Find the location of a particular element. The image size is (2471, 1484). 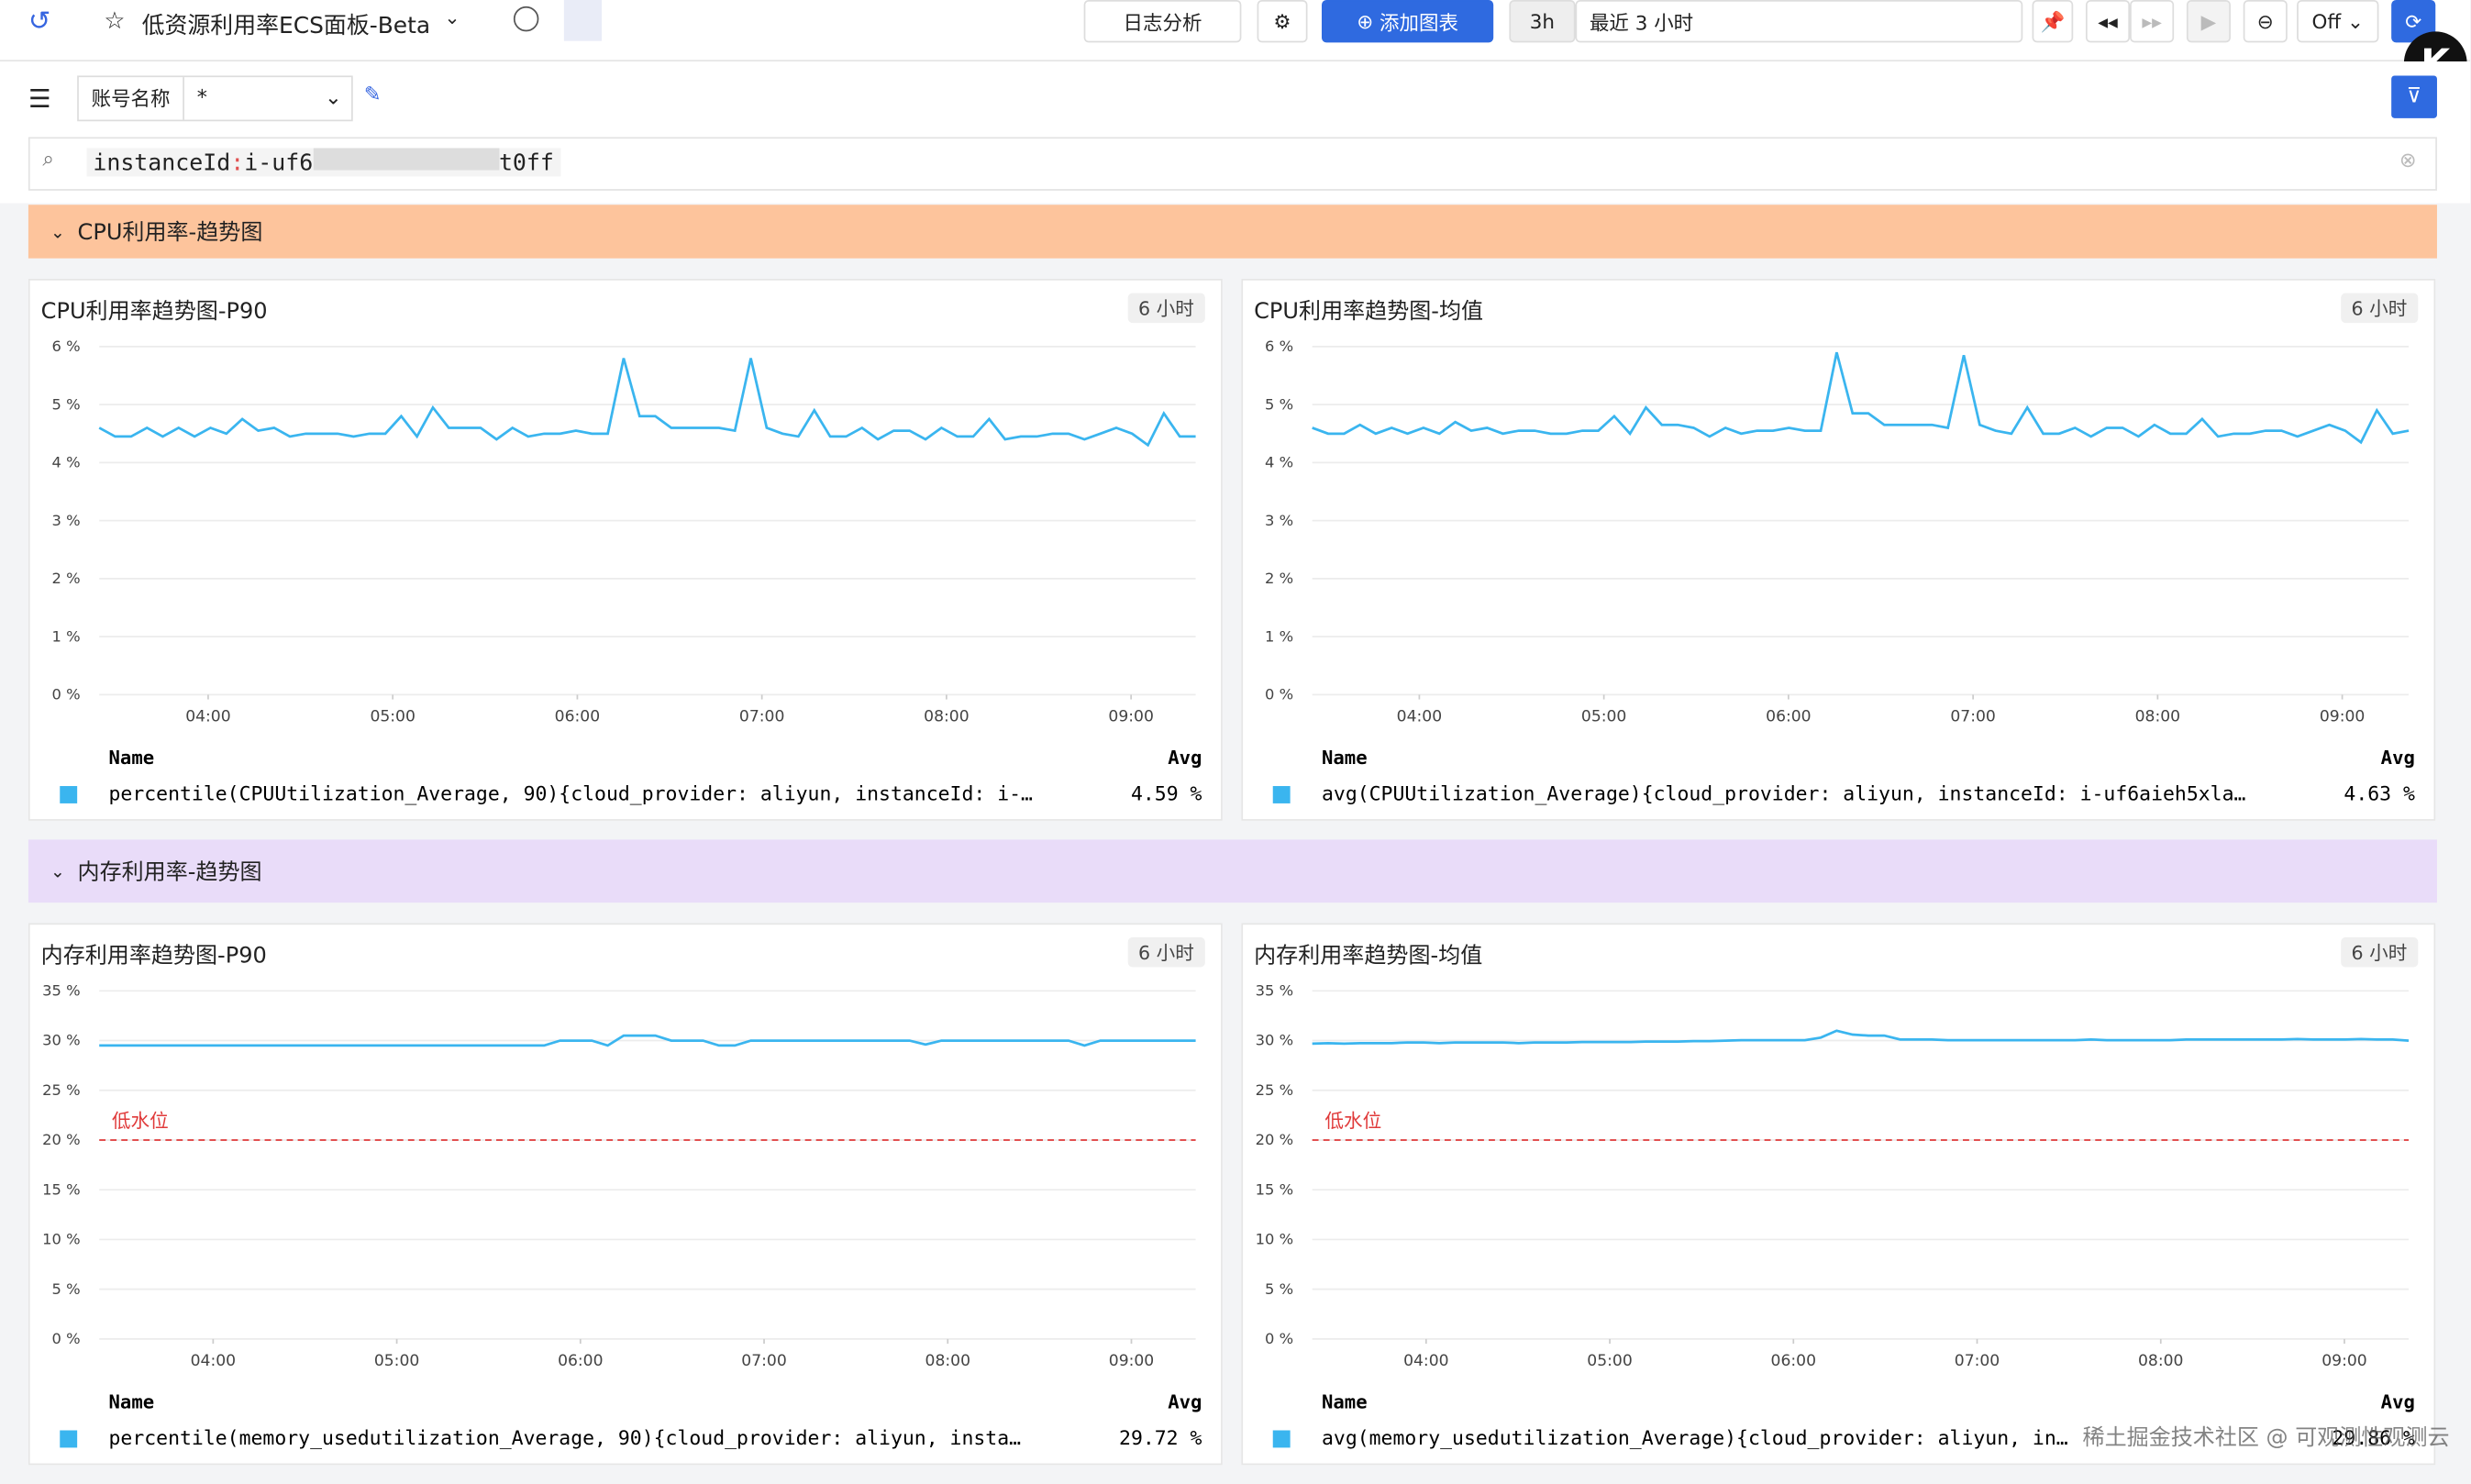

clear-icon: ⊗ is located at coordinates (2408, 161).